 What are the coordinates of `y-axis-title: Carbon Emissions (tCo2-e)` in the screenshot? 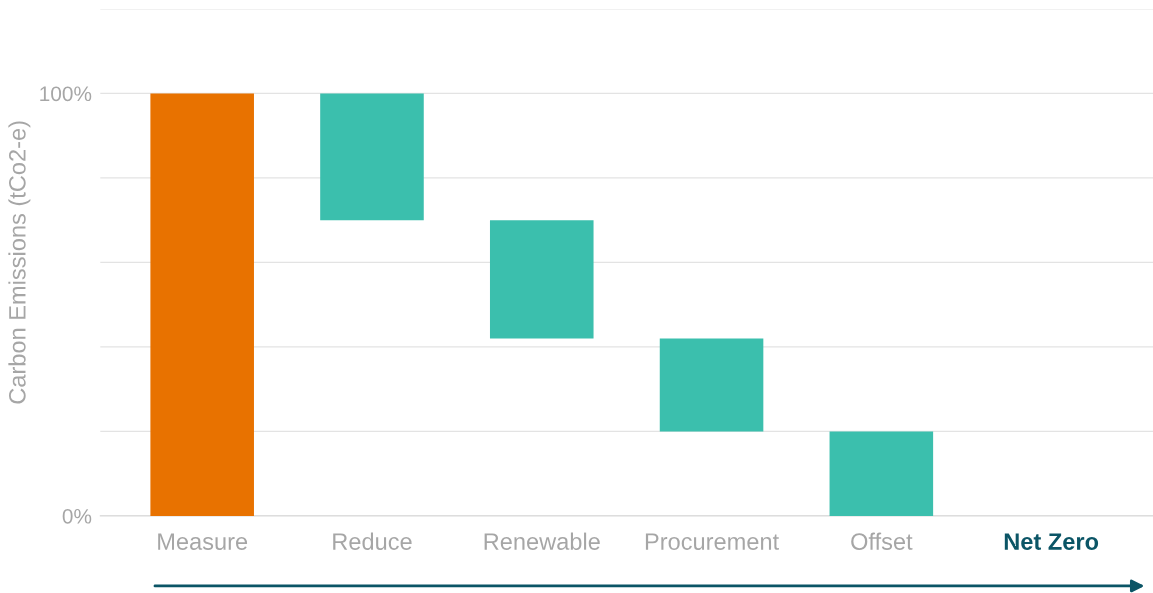 It's located at (19, 262).